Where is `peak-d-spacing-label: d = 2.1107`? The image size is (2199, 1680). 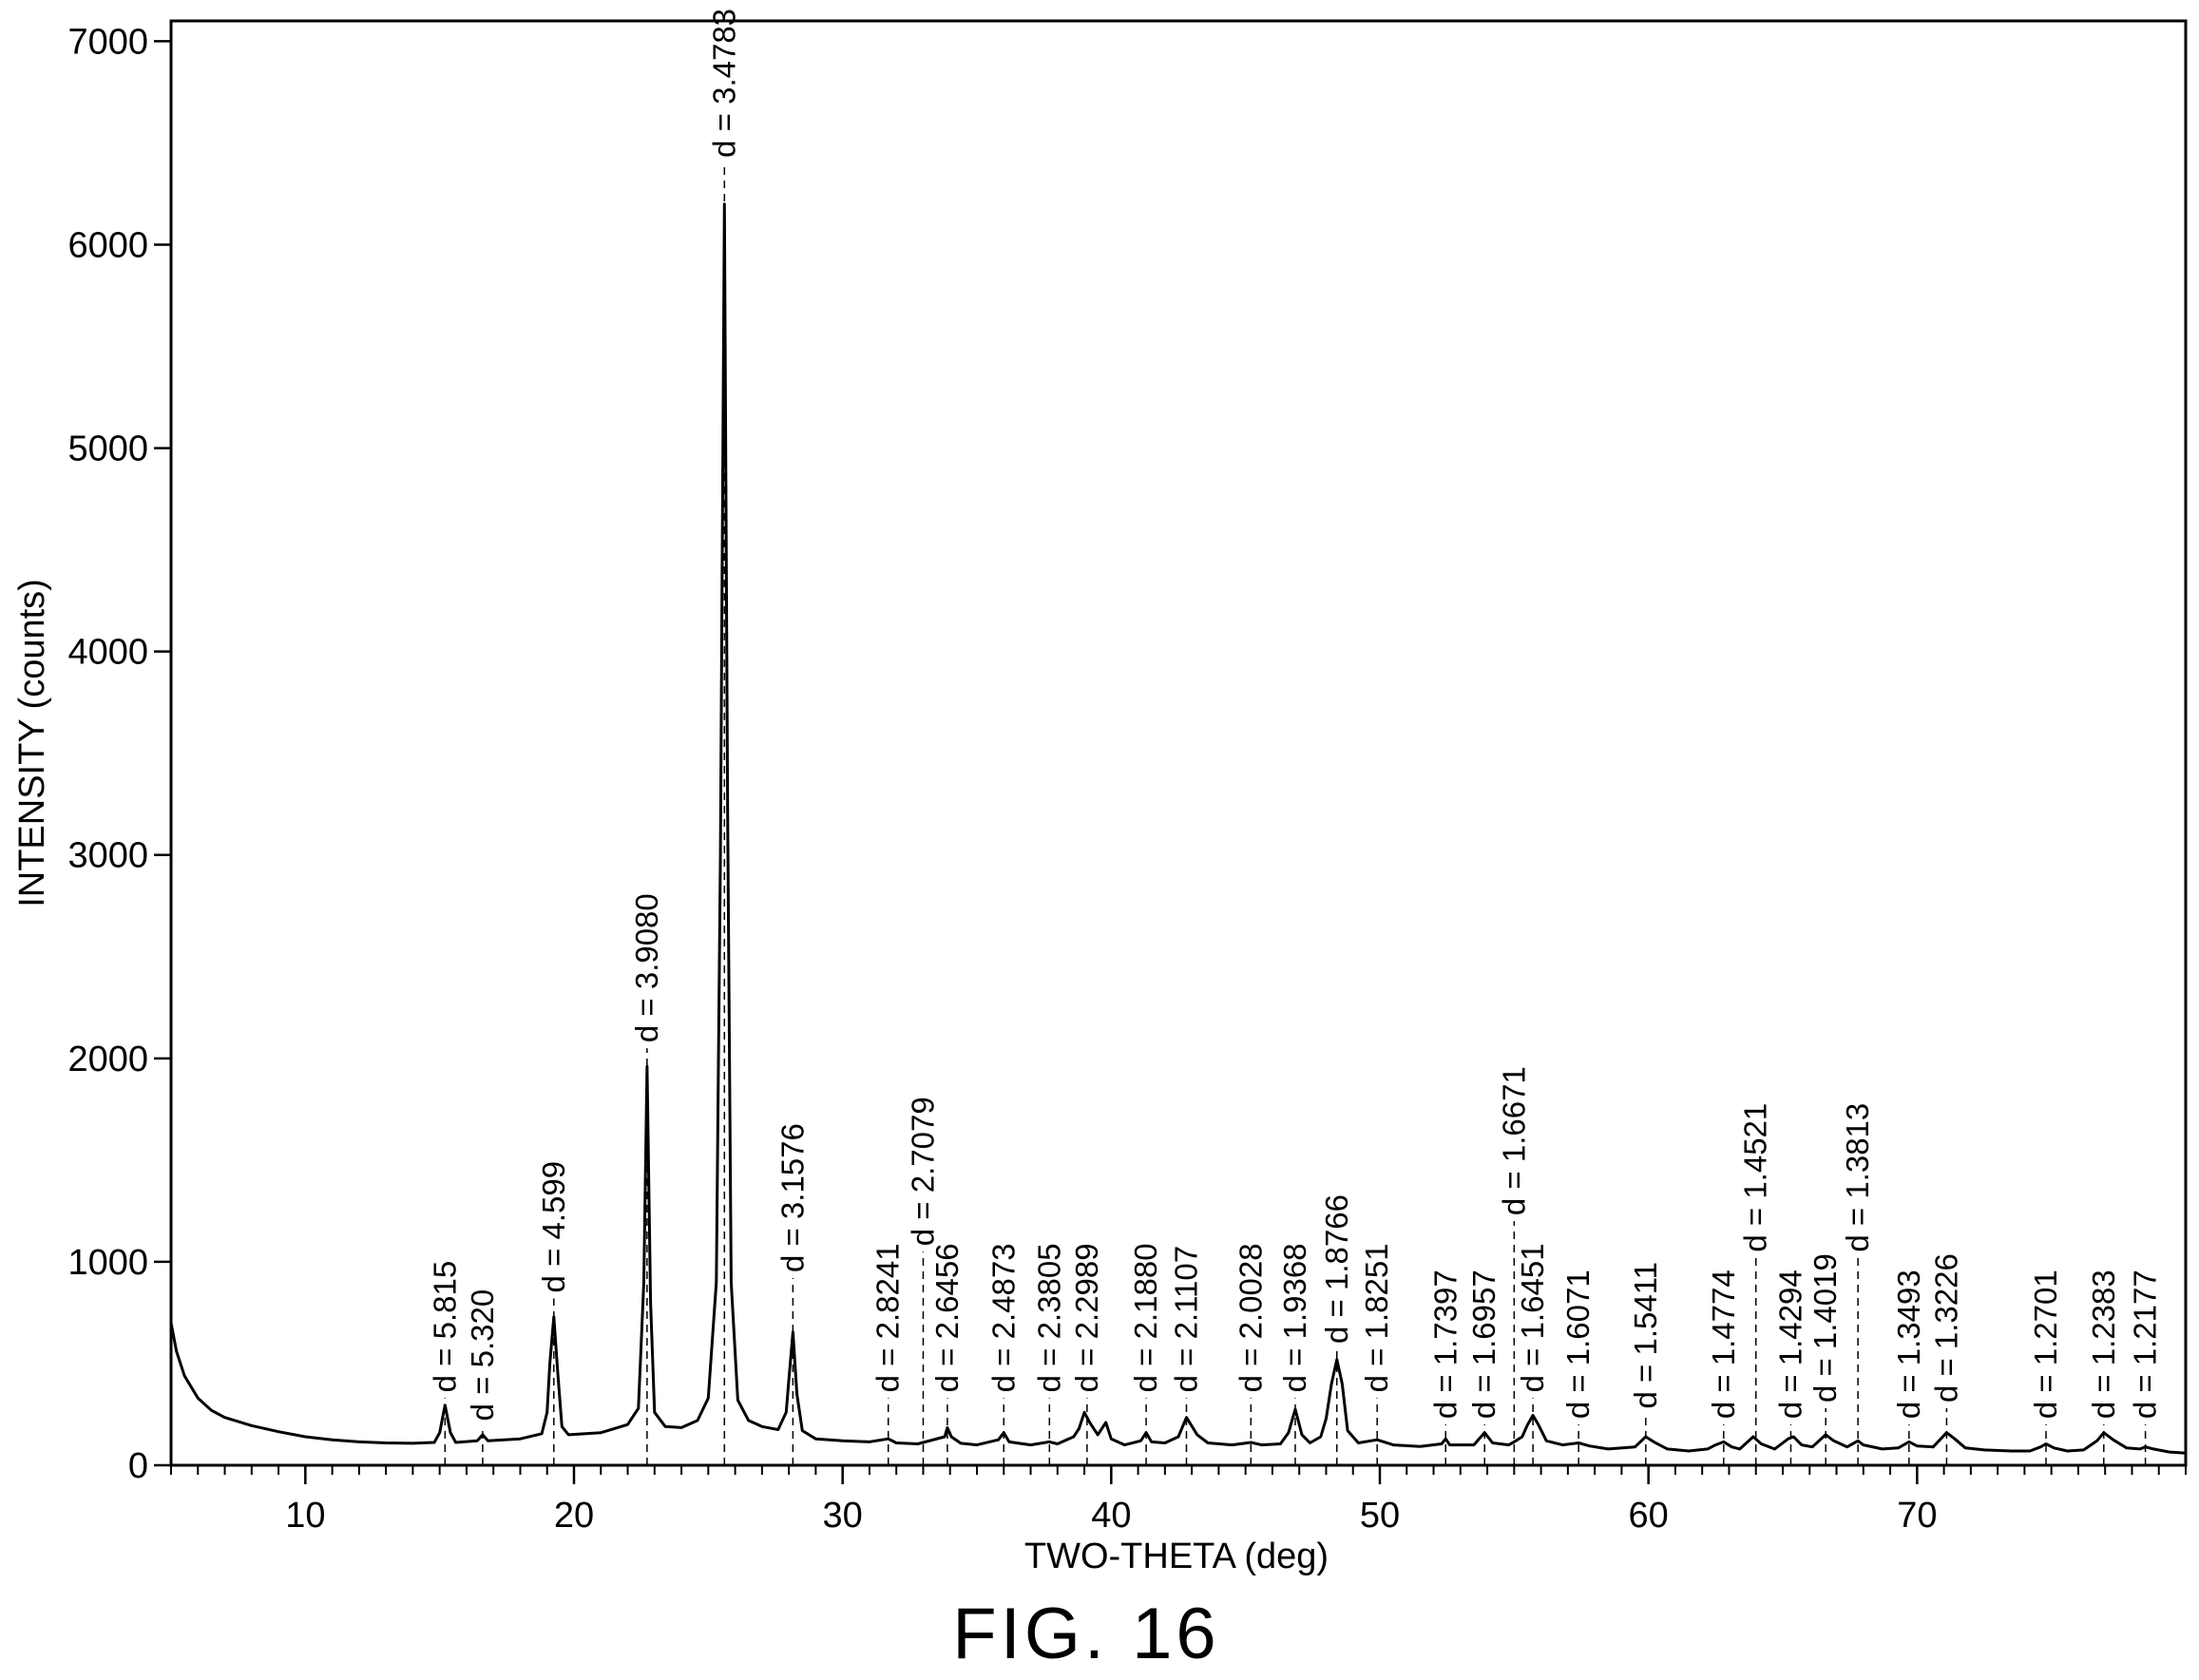 peak-d-spacing-label: d = 2.1107 is located at coordinates (1185, 1319).